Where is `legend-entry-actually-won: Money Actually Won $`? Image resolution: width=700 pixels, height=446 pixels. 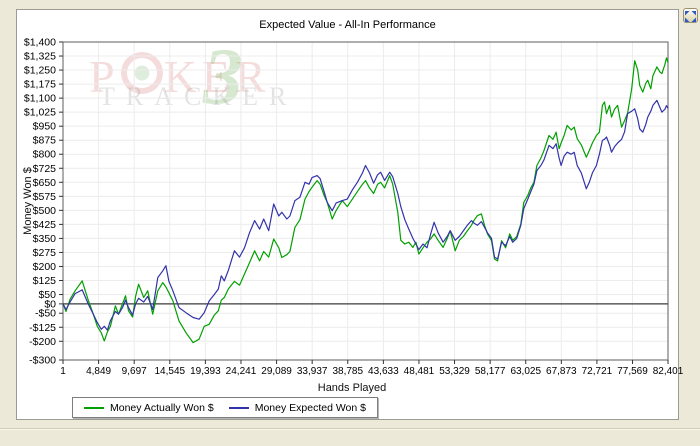
legend-entry-actually-won: Money Actually Won $ is located at coordinates (149, 408).